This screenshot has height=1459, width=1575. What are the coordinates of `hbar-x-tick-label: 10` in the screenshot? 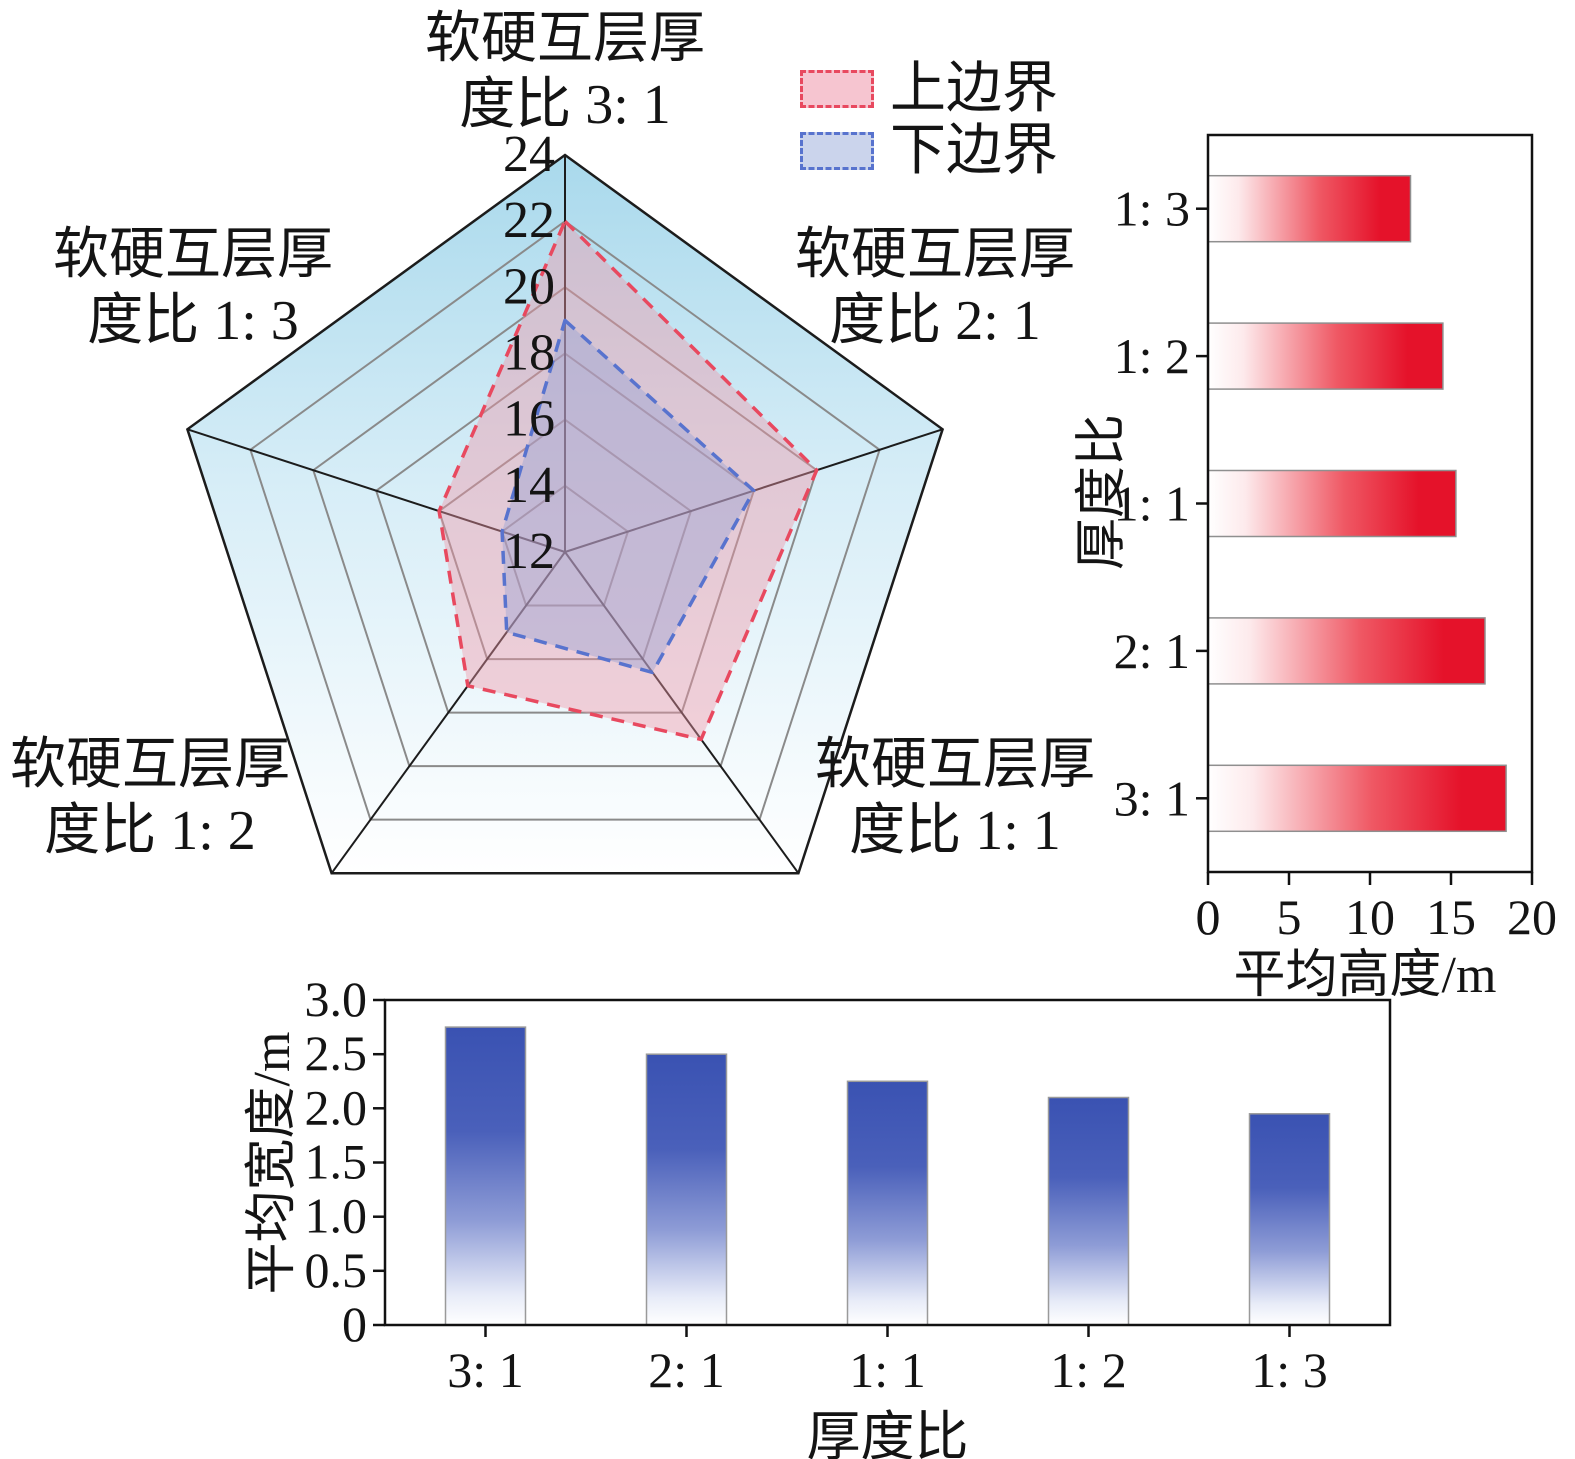 It's located at (1370, 917).